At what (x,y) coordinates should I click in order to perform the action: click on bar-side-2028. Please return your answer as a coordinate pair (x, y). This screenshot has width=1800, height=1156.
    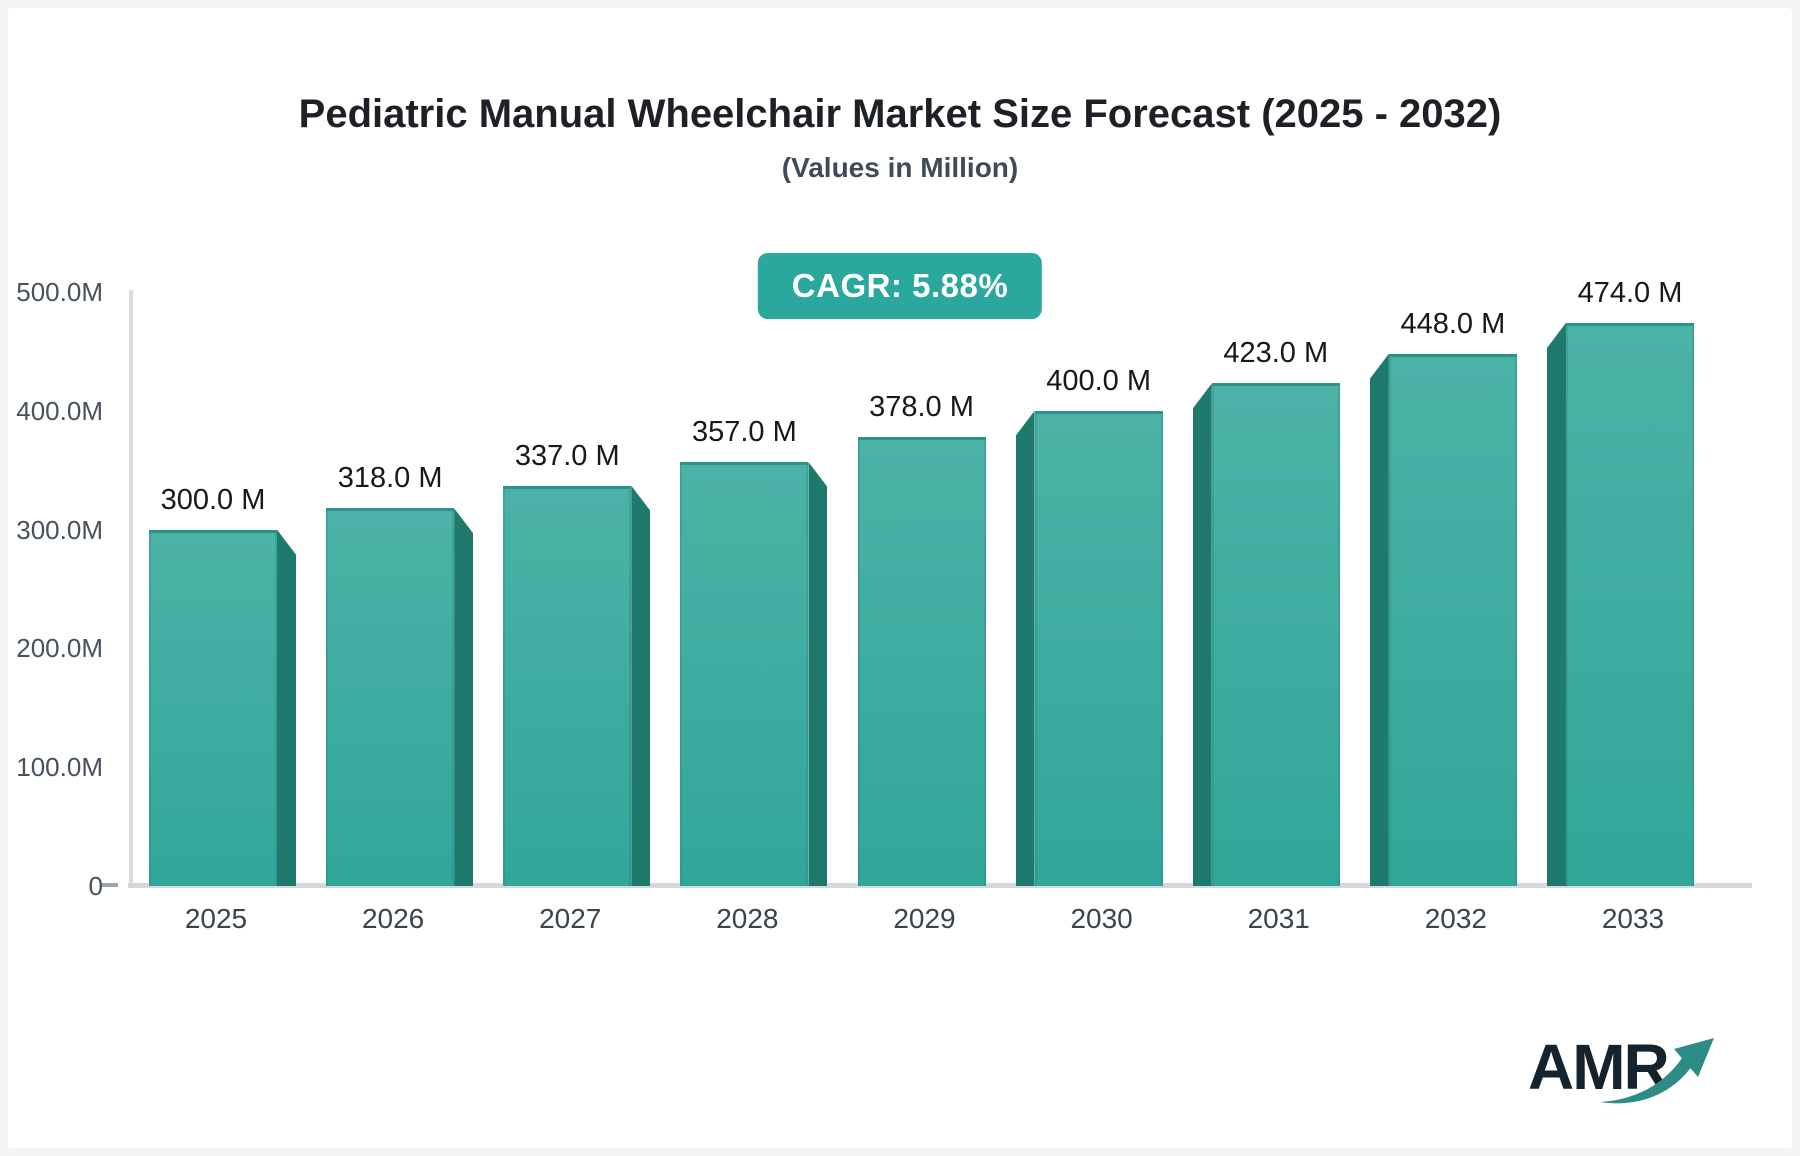
    Looking at the image, I should click on (818, 673).